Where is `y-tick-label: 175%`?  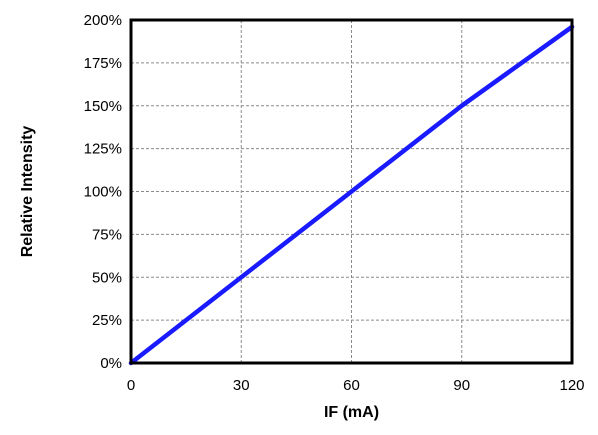
y-tick-label: 175% is located at coordinates (103, 63).